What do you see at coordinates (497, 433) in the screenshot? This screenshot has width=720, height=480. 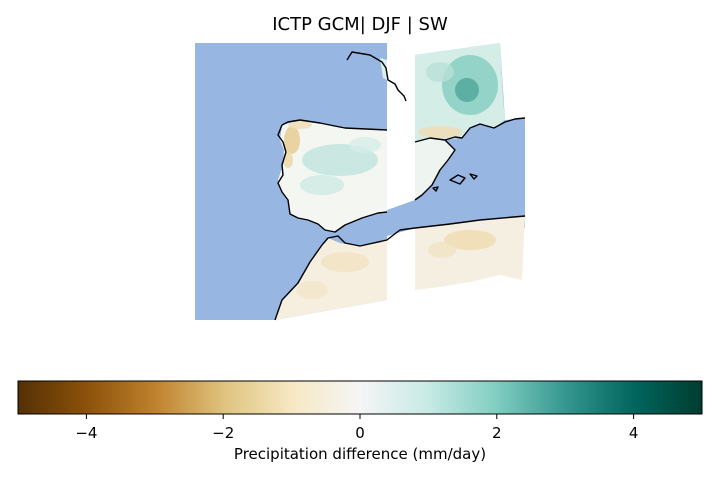 I see `colorbar-tick-label: 2` at bounding box center [497, 433].